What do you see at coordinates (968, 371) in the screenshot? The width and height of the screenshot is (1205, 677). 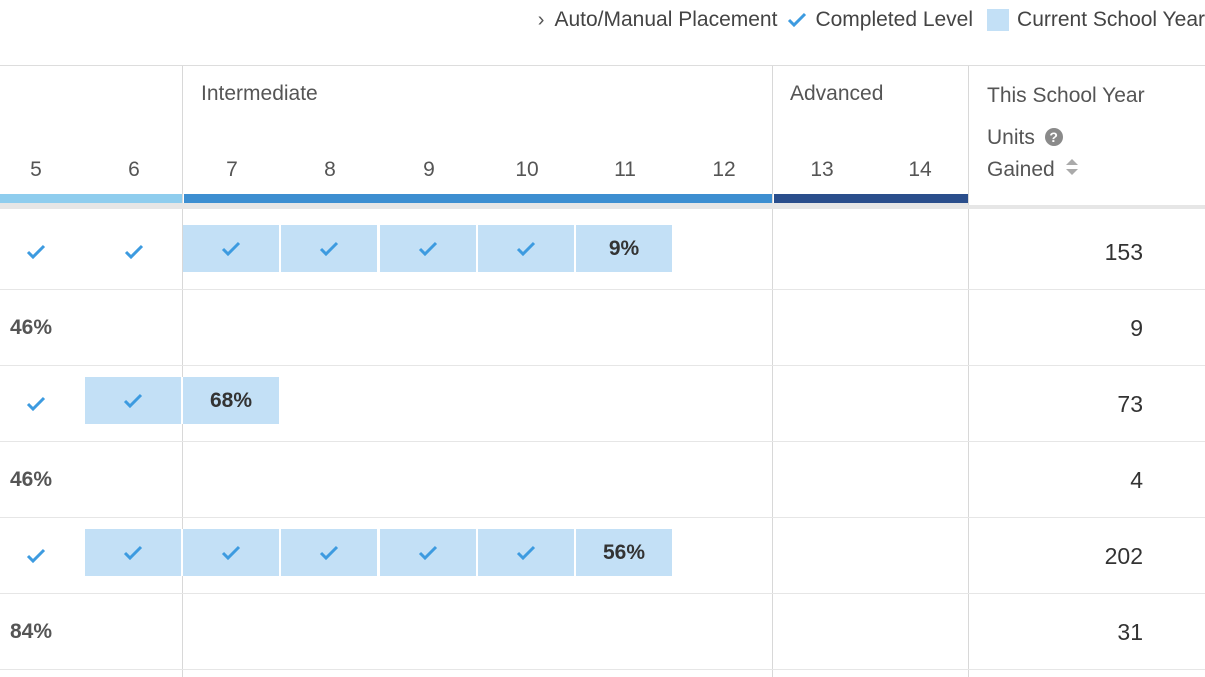 I see `units-divider` at bounding box center [968, 371].